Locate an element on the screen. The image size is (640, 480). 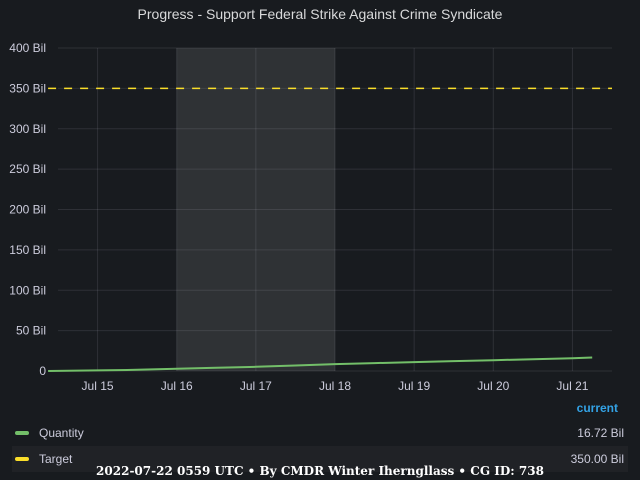
y-tick-label: 150 Bil is located at coordinates (27, 250).